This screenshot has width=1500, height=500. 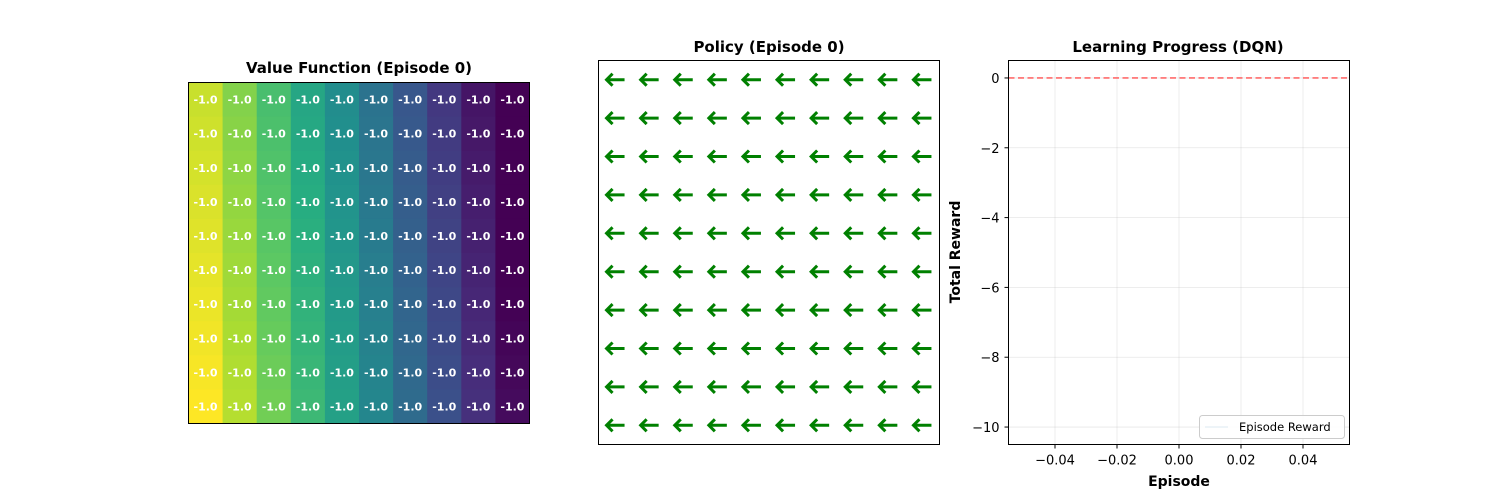 I want to click on x-tick-label: 0.00, so click(x=1179, y=461).